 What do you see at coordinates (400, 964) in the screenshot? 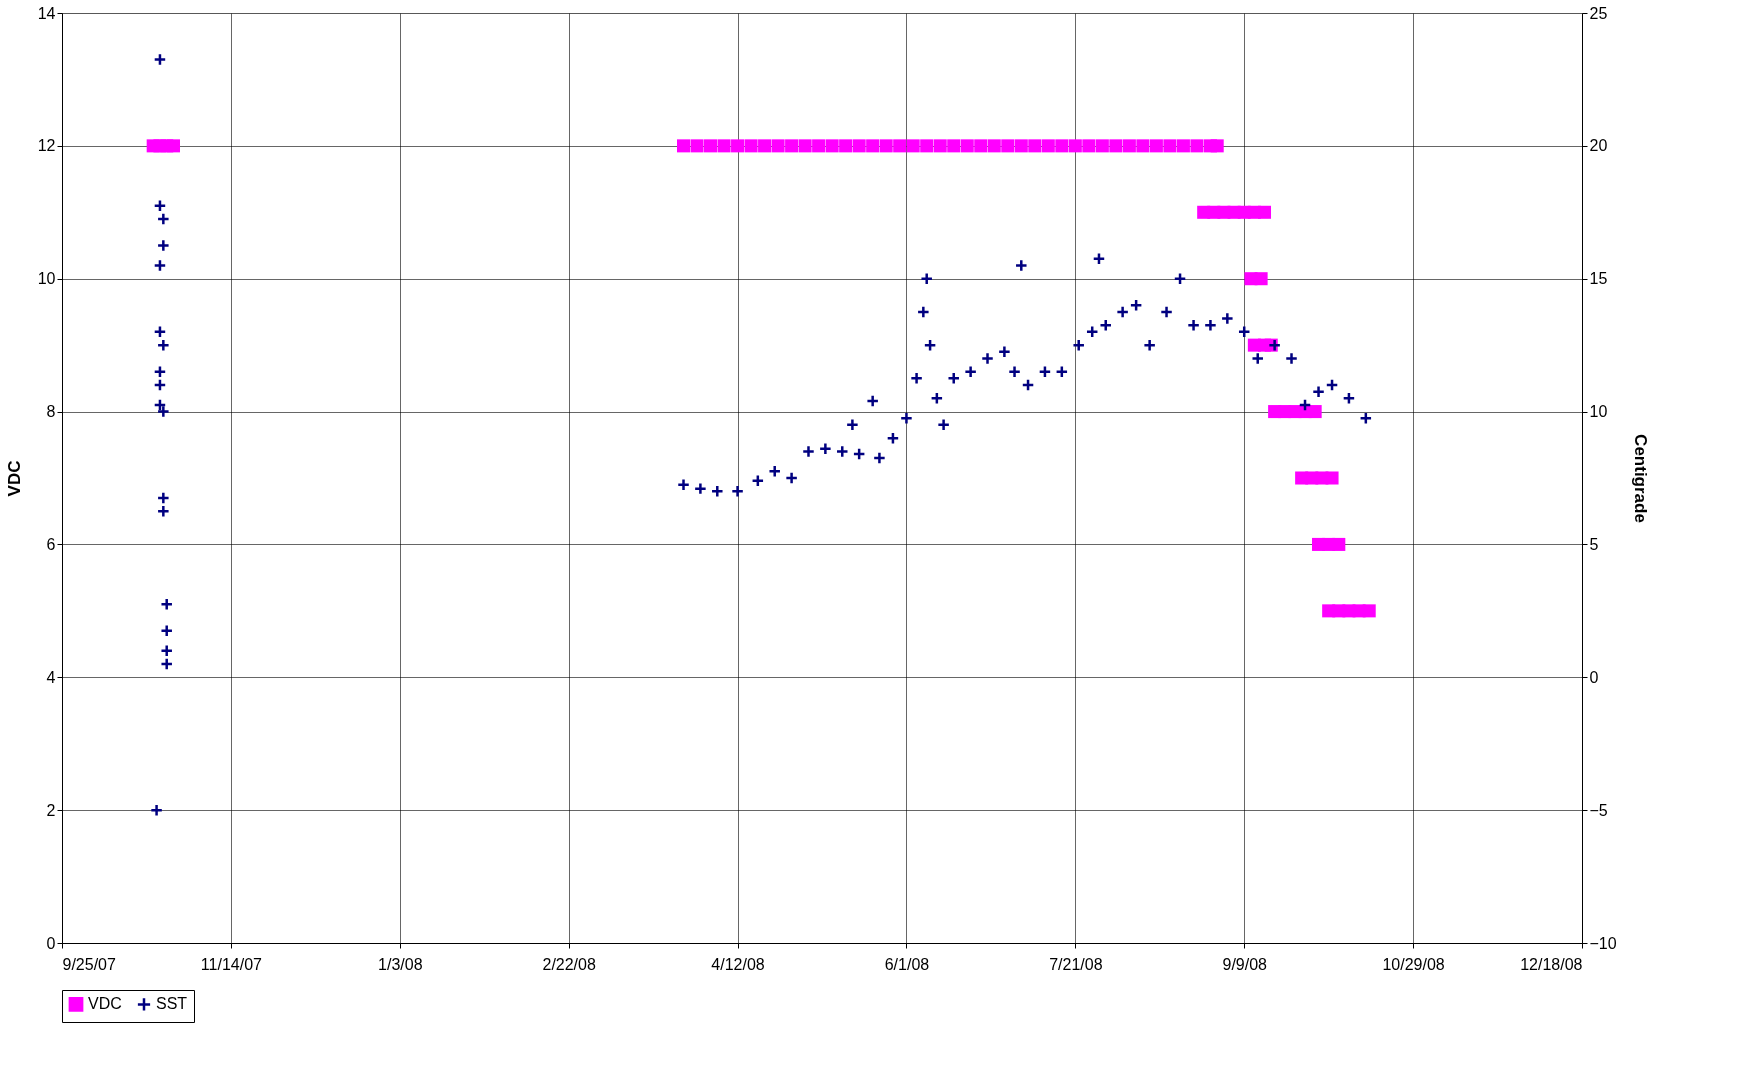
I see `x-tick-label: 1/3/08` at bounding box center [400, 964].